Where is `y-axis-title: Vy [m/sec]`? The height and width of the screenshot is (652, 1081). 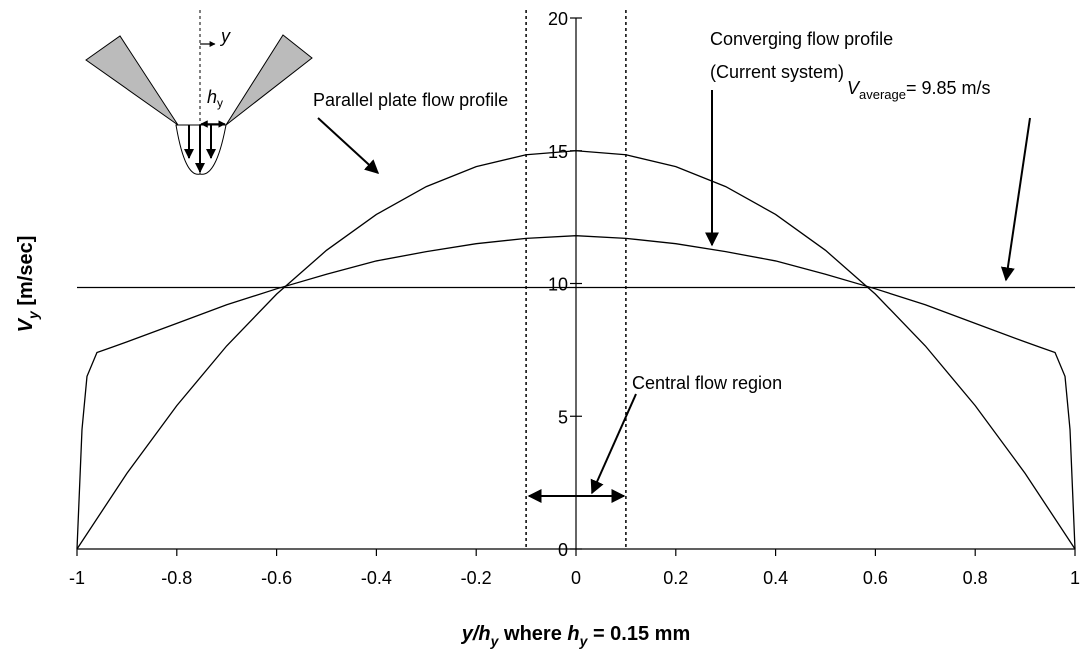
y-axis-title: Vy [m/sec] is located at coordinates (28, 284).